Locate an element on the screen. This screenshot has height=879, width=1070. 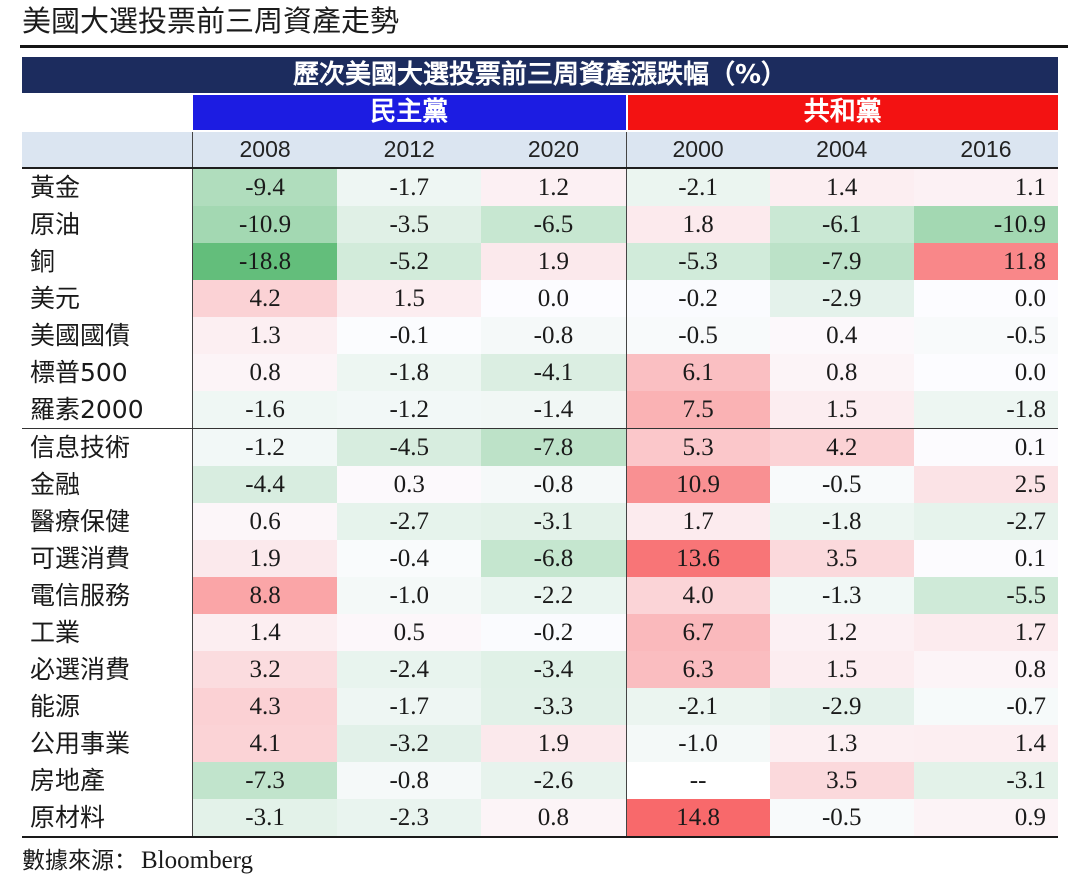
heatmap-cell-2000: -1.0 is located at coordinates (697, 743).